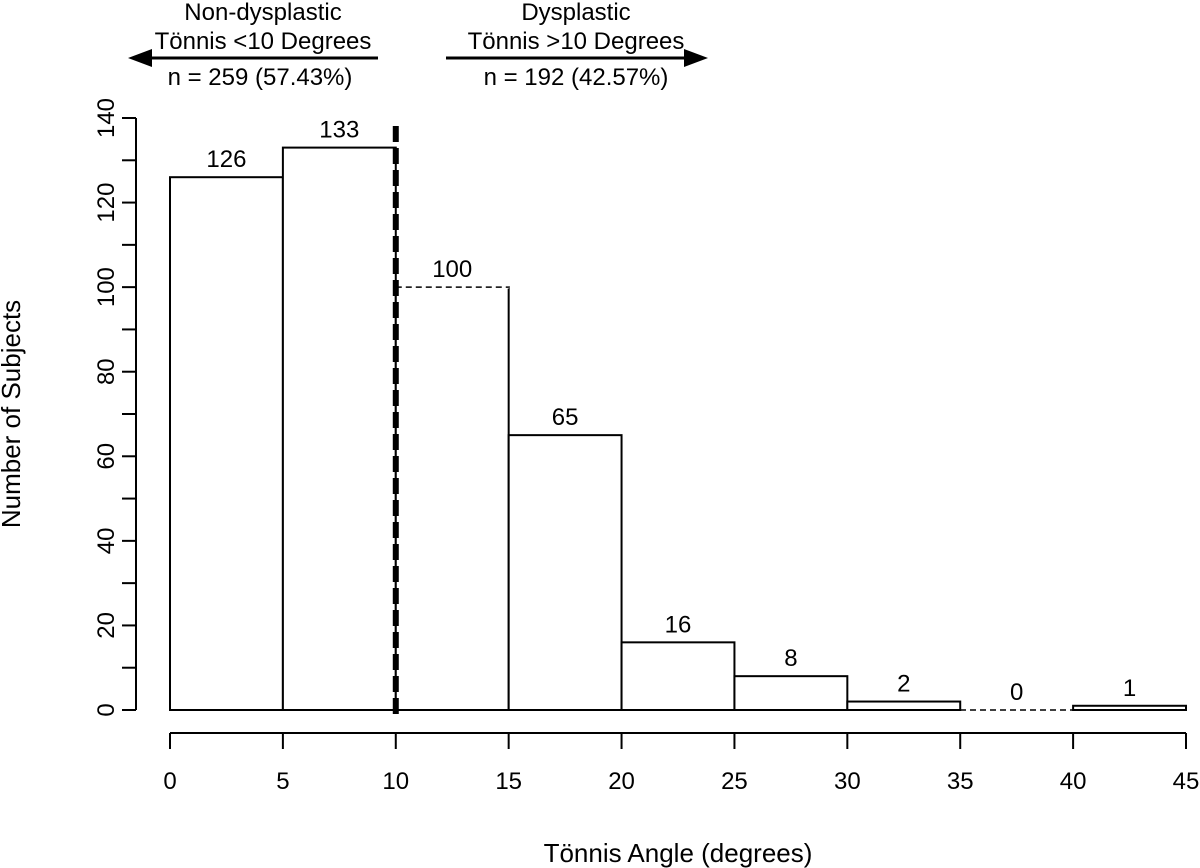  Describe the element at coordinates (903, 684) in the screenshot. I see `bar-label-30-35: 2` at that location.